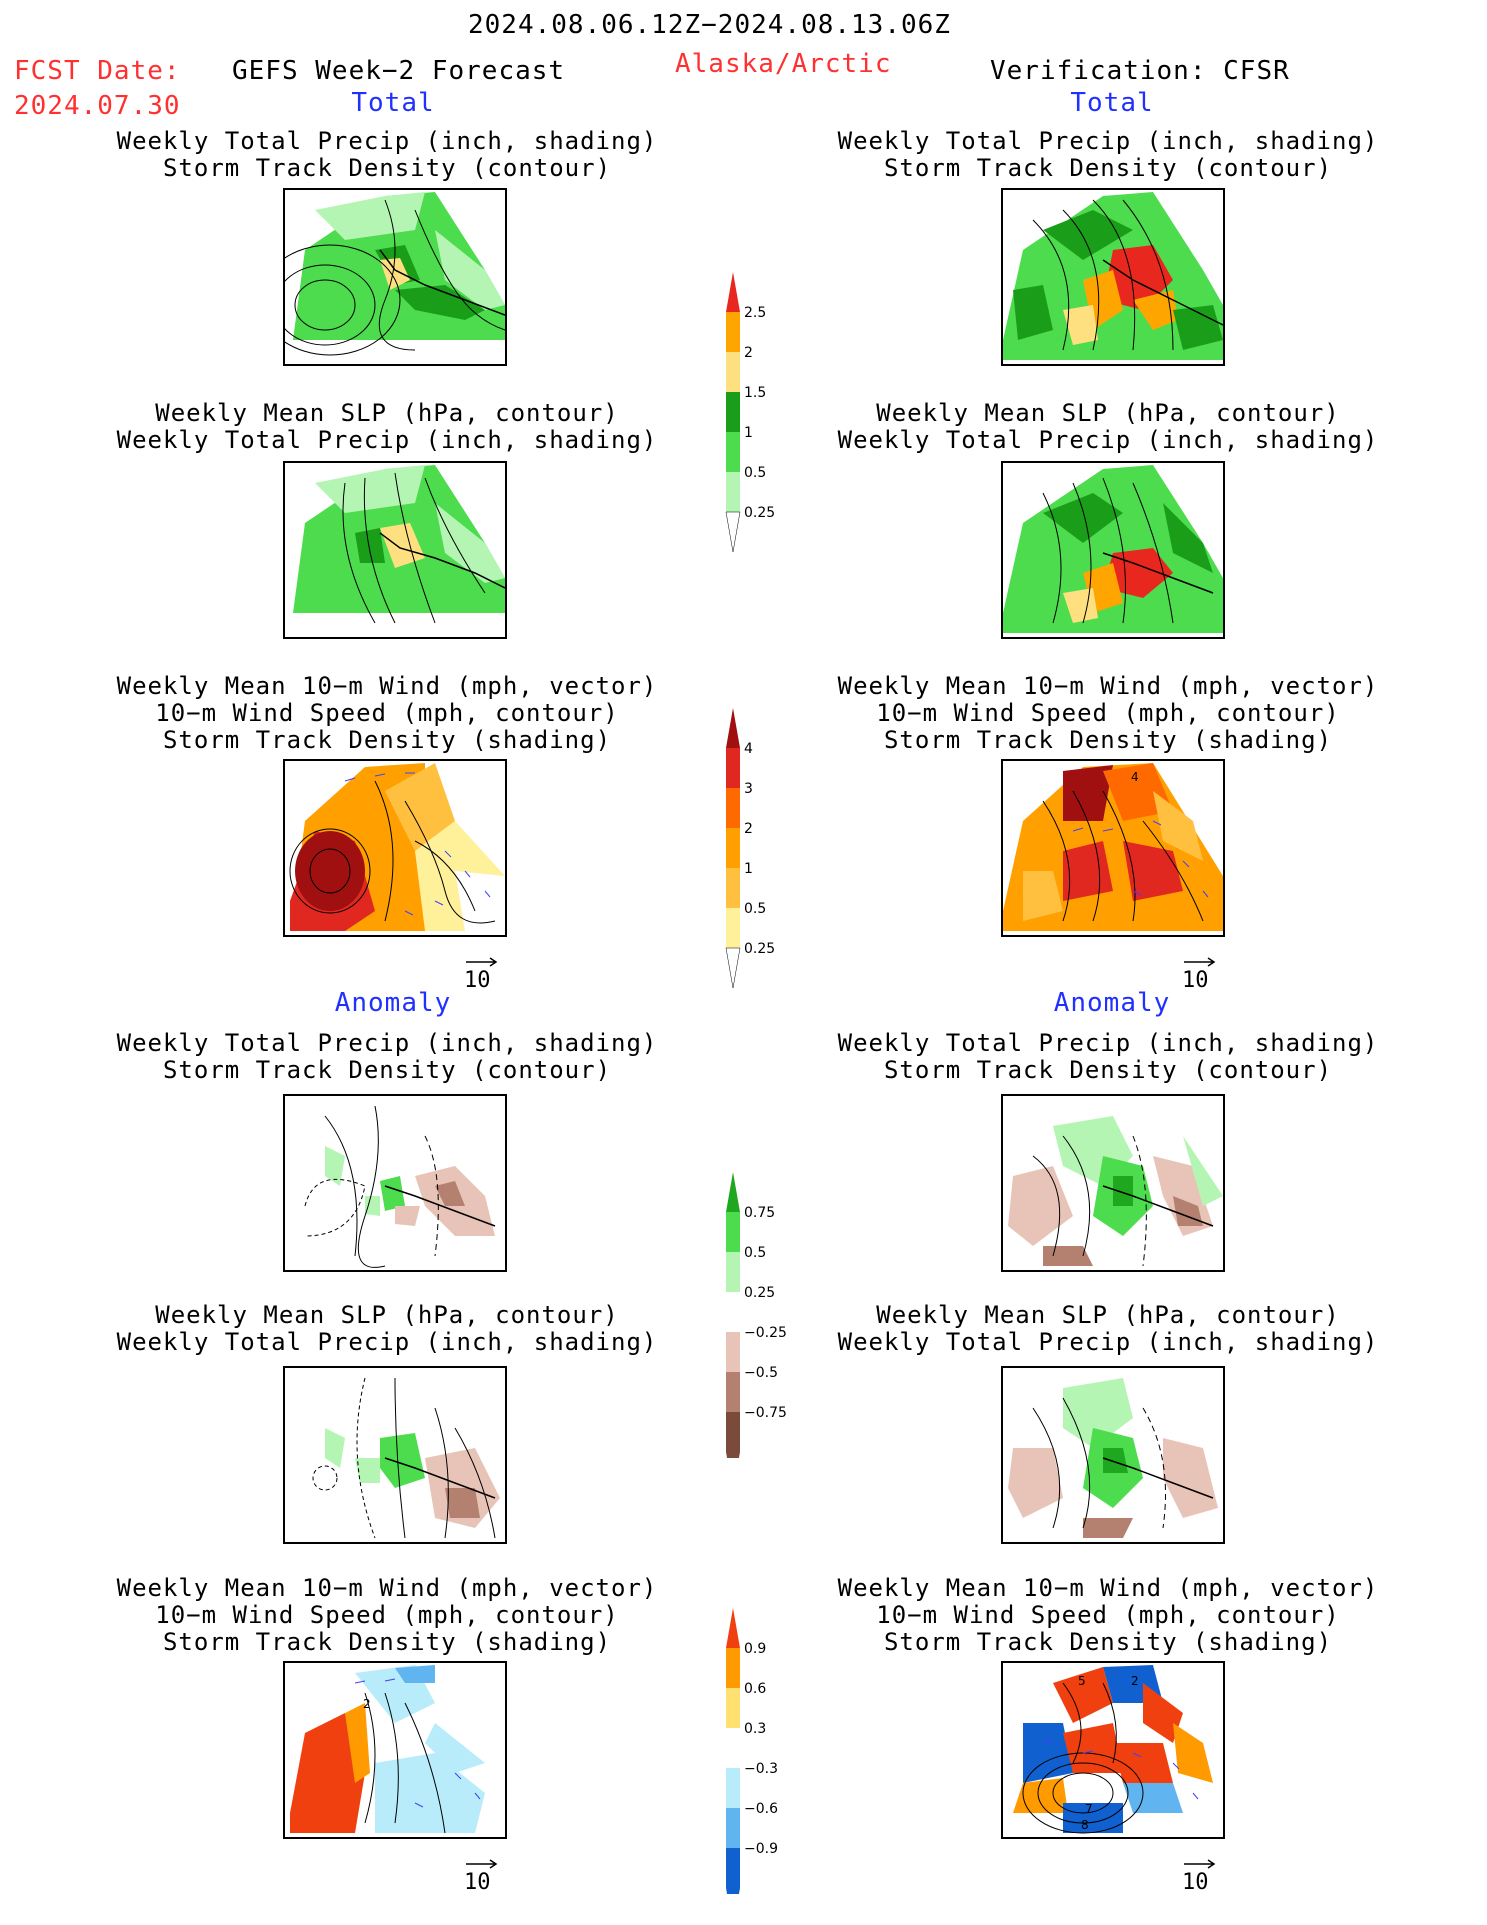 This screenshot has height=1925, width=1487. What do you see at coordinates (748, 749) in the screenshot?
I see `colorbar-label: 4` at bounding box center [748, 749].